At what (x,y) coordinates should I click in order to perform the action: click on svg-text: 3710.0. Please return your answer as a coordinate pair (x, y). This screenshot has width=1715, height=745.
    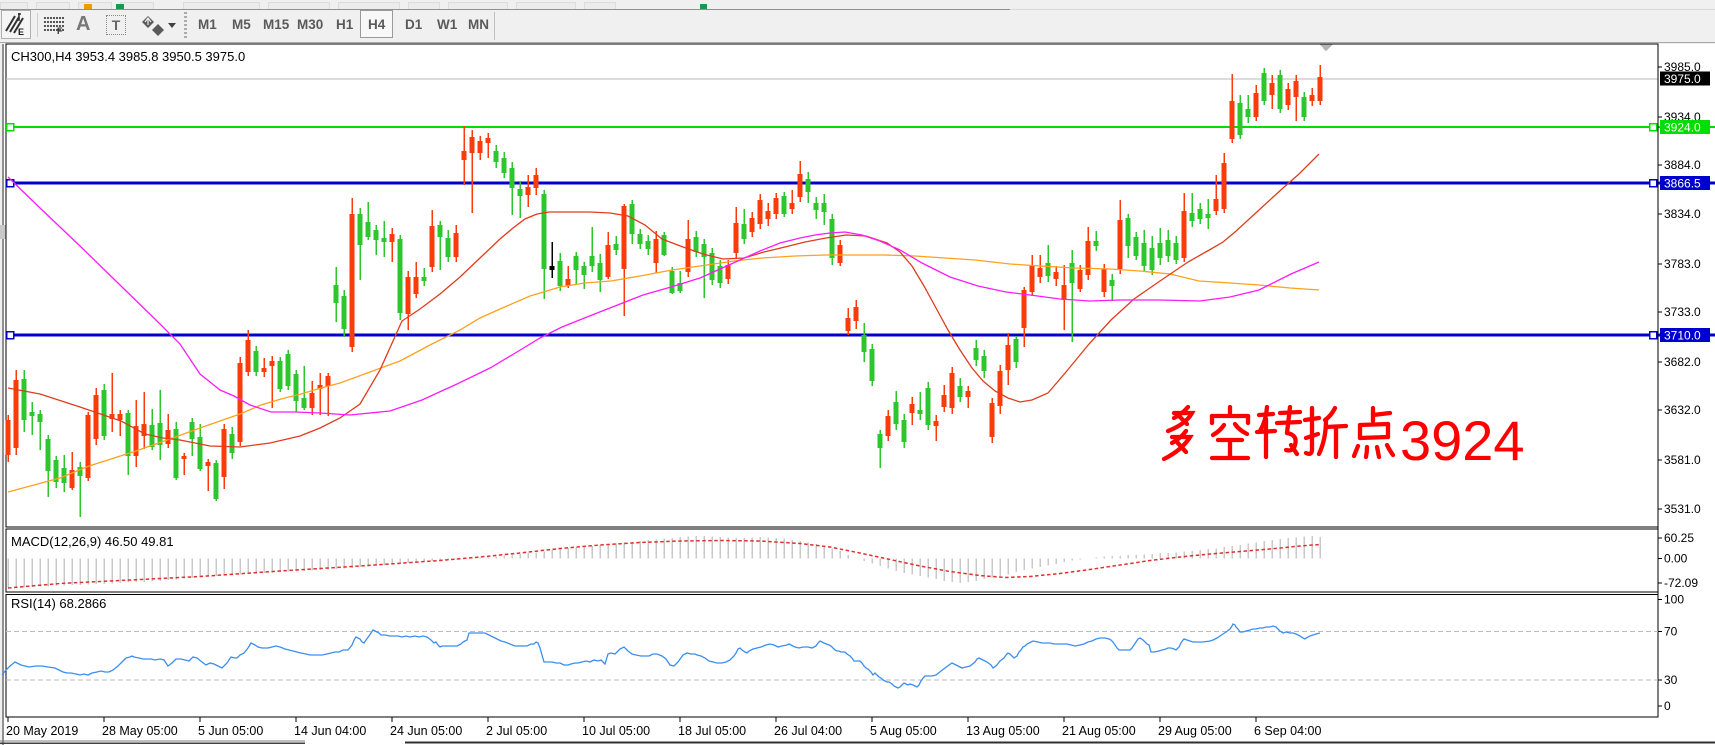
    Looking at the image, I should click on (1682, 336).